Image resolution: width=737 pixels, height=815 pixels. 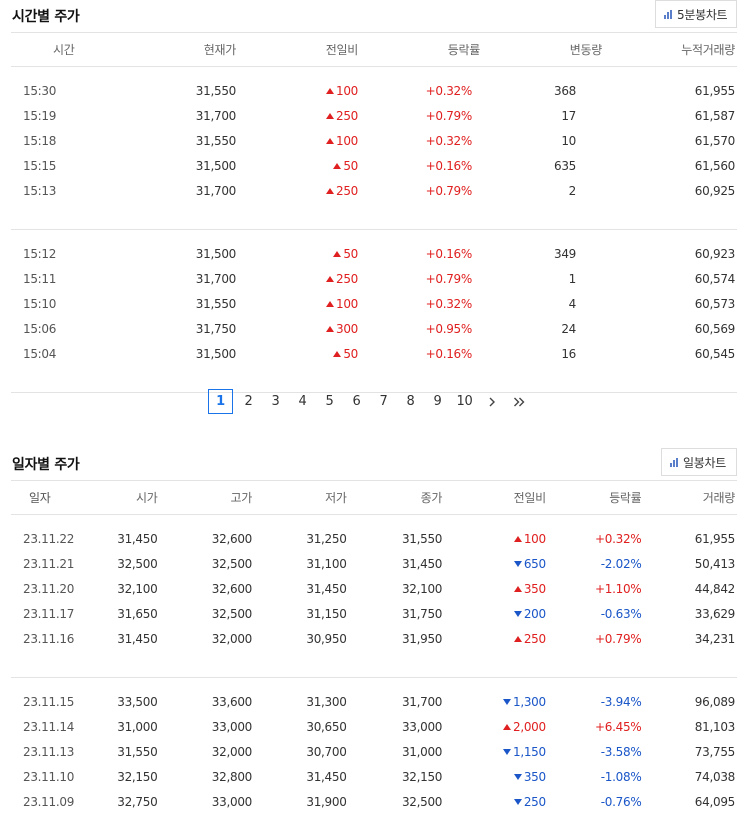 What do you see at coordinates (621, 777) in the screenshot?
I see `rate-cell: -1.08%` at bounding box center [621, 777].